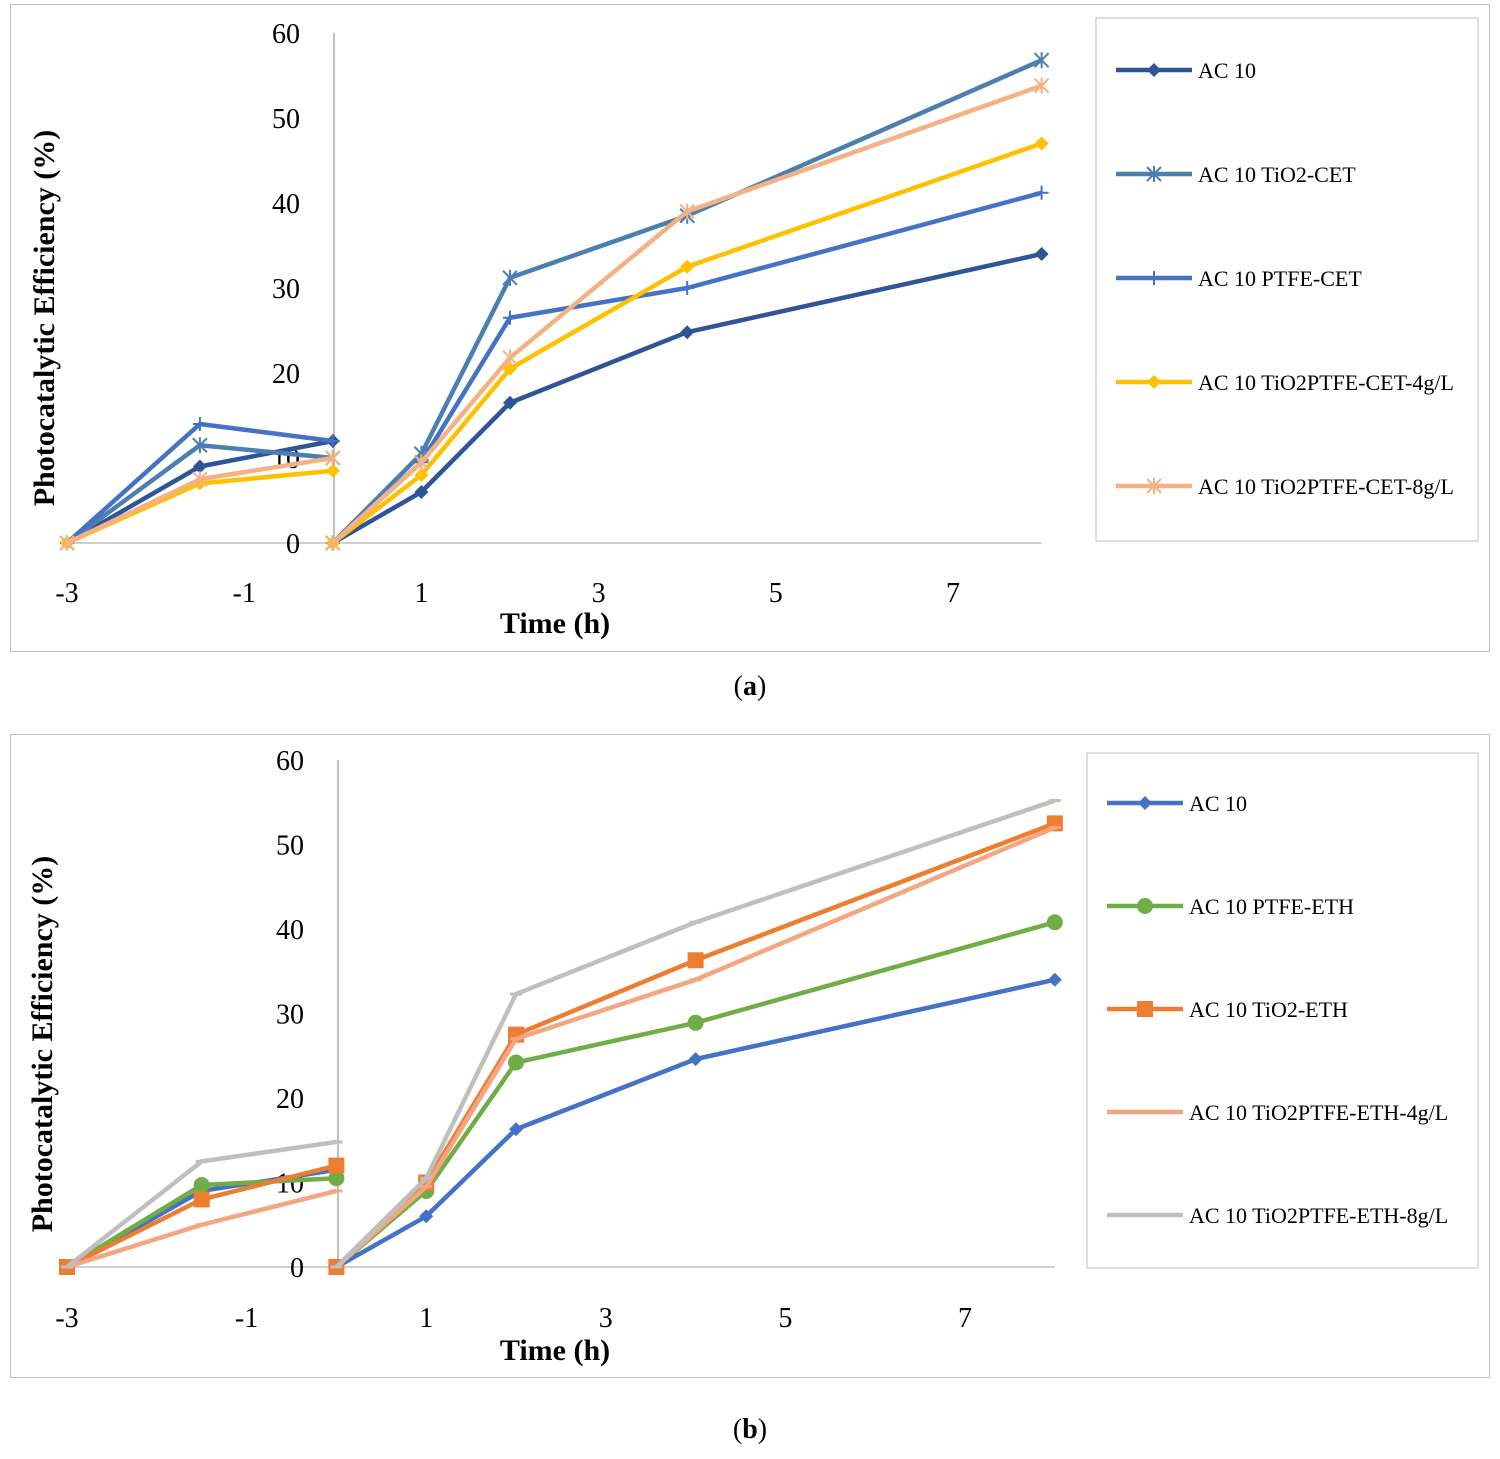 The height and width of the screenshot is (1459, 1500). I want to click on caption-a-letter: a, so click(750, 686).